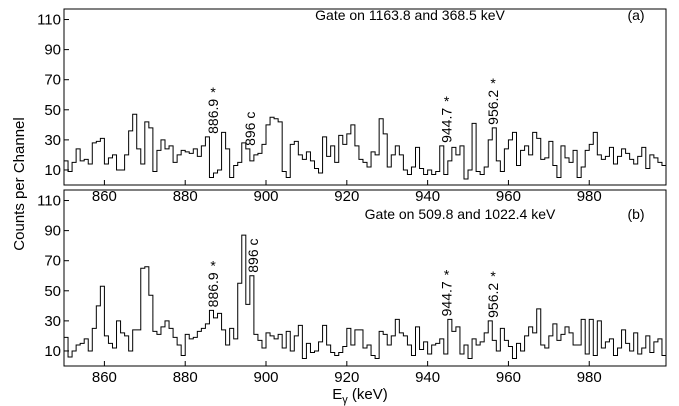 This screenshot has width=679, height=406. What do you see at coordinates (460, 214) in the screenshot?
I see `panel-title: Gate on 509.8 and 1022.4 keV` at bounding box center [460, 214].